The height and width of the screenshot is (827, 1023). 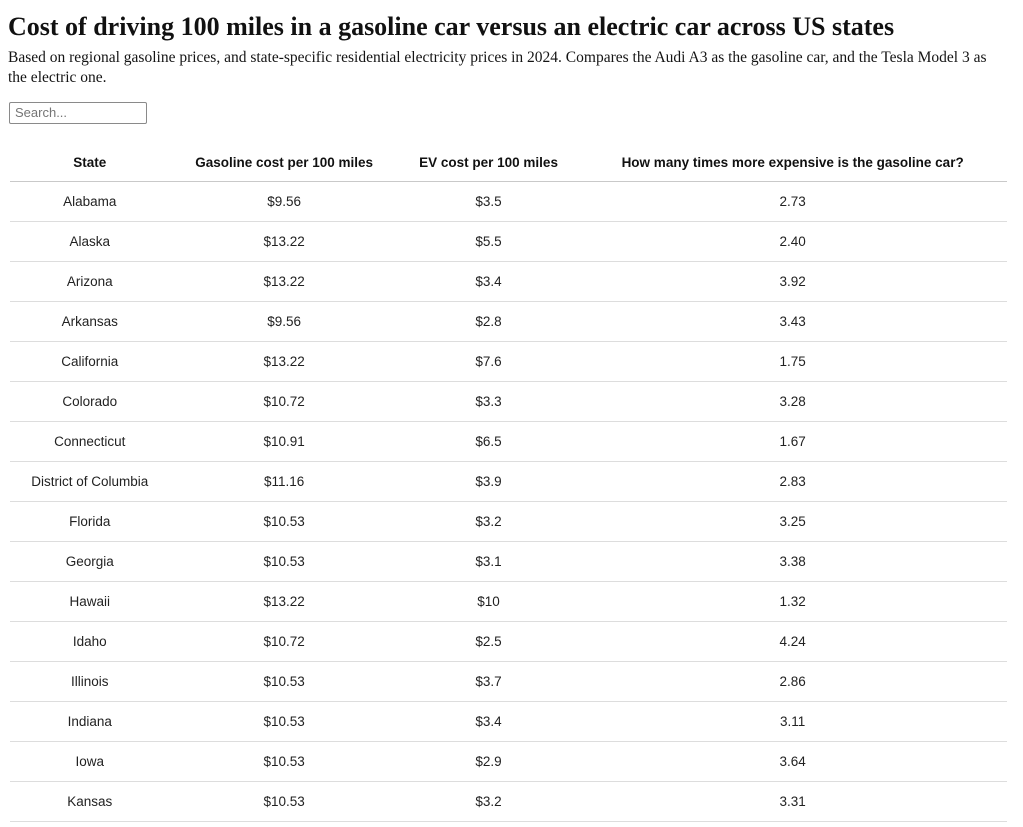 What do you see at coordinates (488, 602) in the screenshot?
I see `cell-ev-cost: $10` at bounding box center [488, 602].